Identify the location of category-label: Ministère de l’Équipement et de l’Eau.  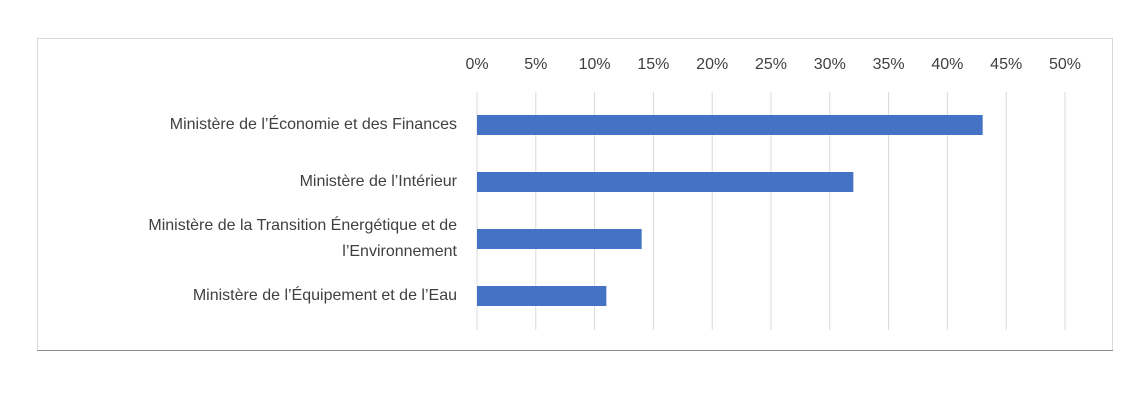
(324, 295).